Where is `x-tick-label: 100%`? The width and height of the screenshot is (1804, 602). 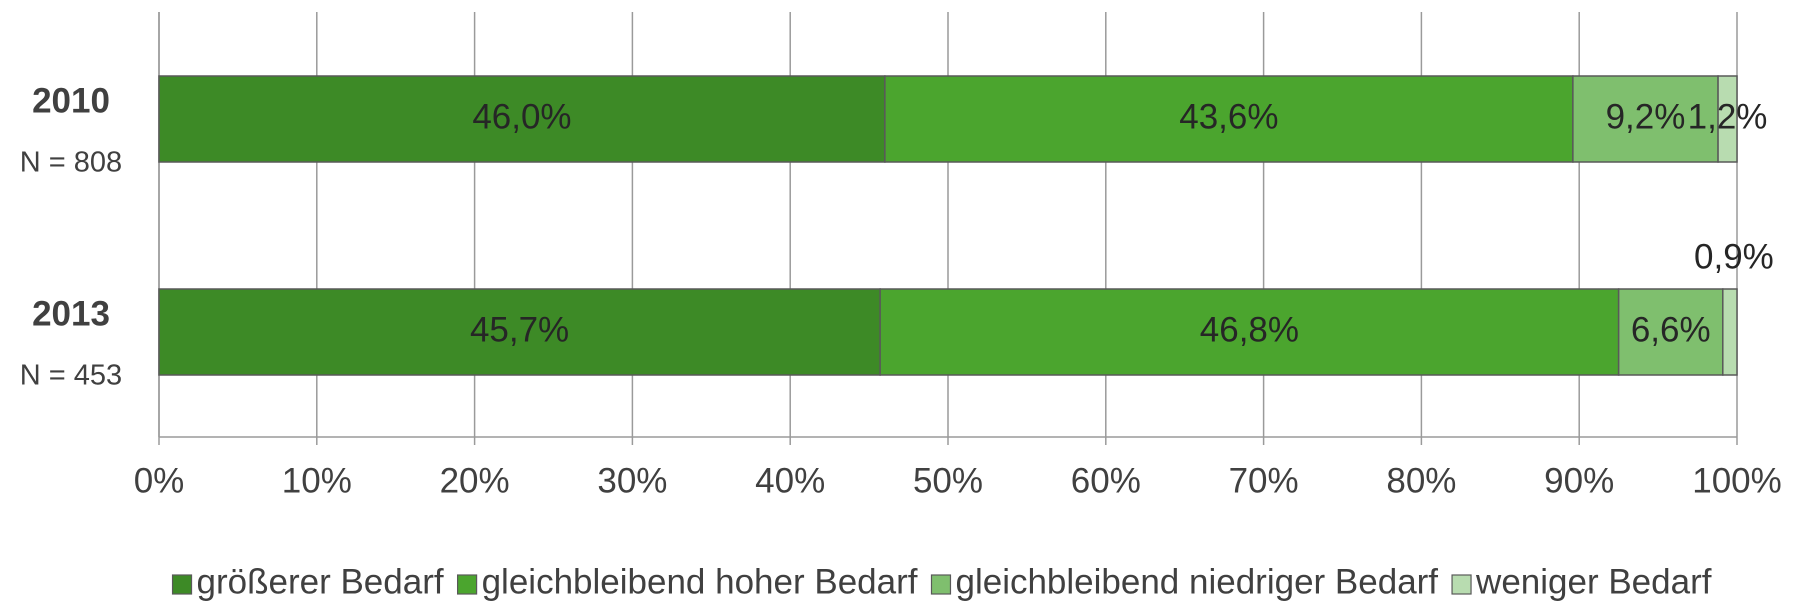 x-tick-label: 100% is located at coordinates (1737, 480).